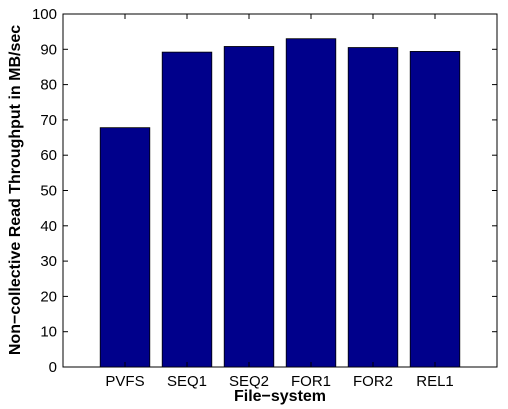 The height and width of the screenshot is (409, 508). I want to click on bar-seq1, so click(187, 209).